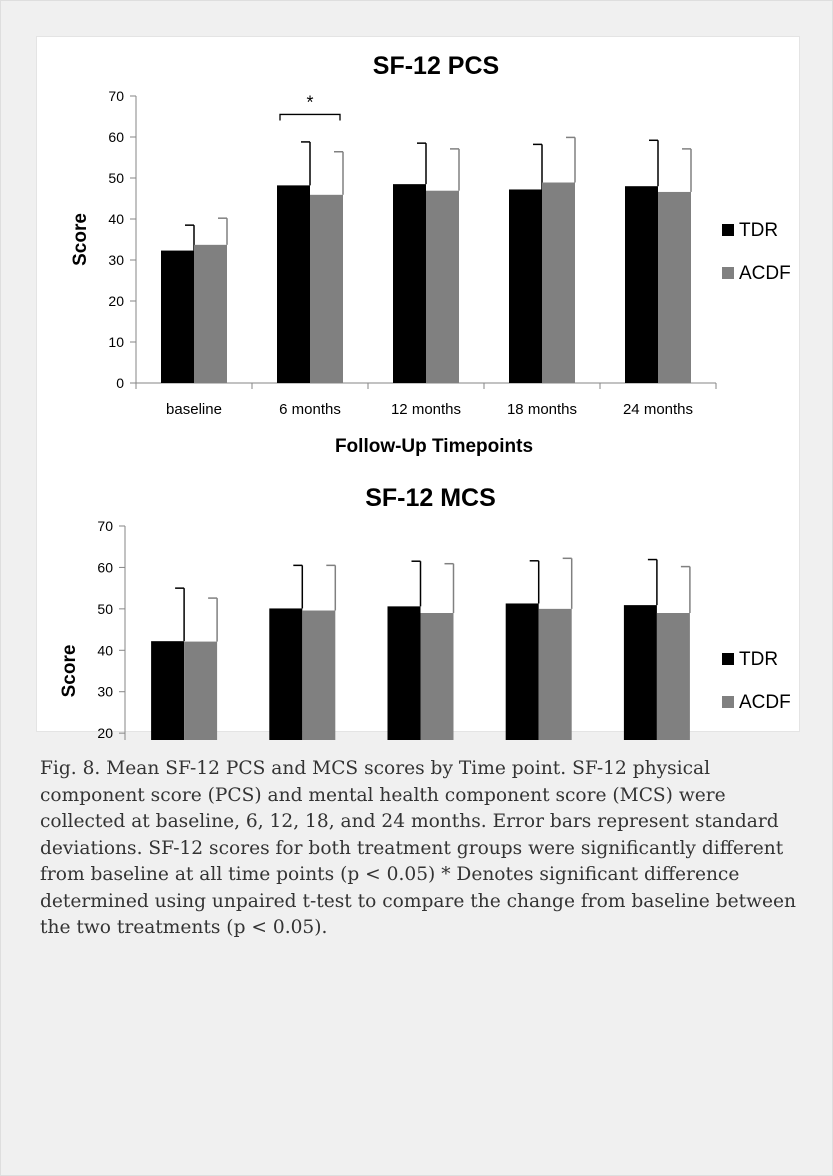 Image resolution: width=833 pixels, height=1176 pixels. What do you see at coordinates (309, 102) in the screenshot?
I see `significance-mark: *` at bounding box center [309, 102].